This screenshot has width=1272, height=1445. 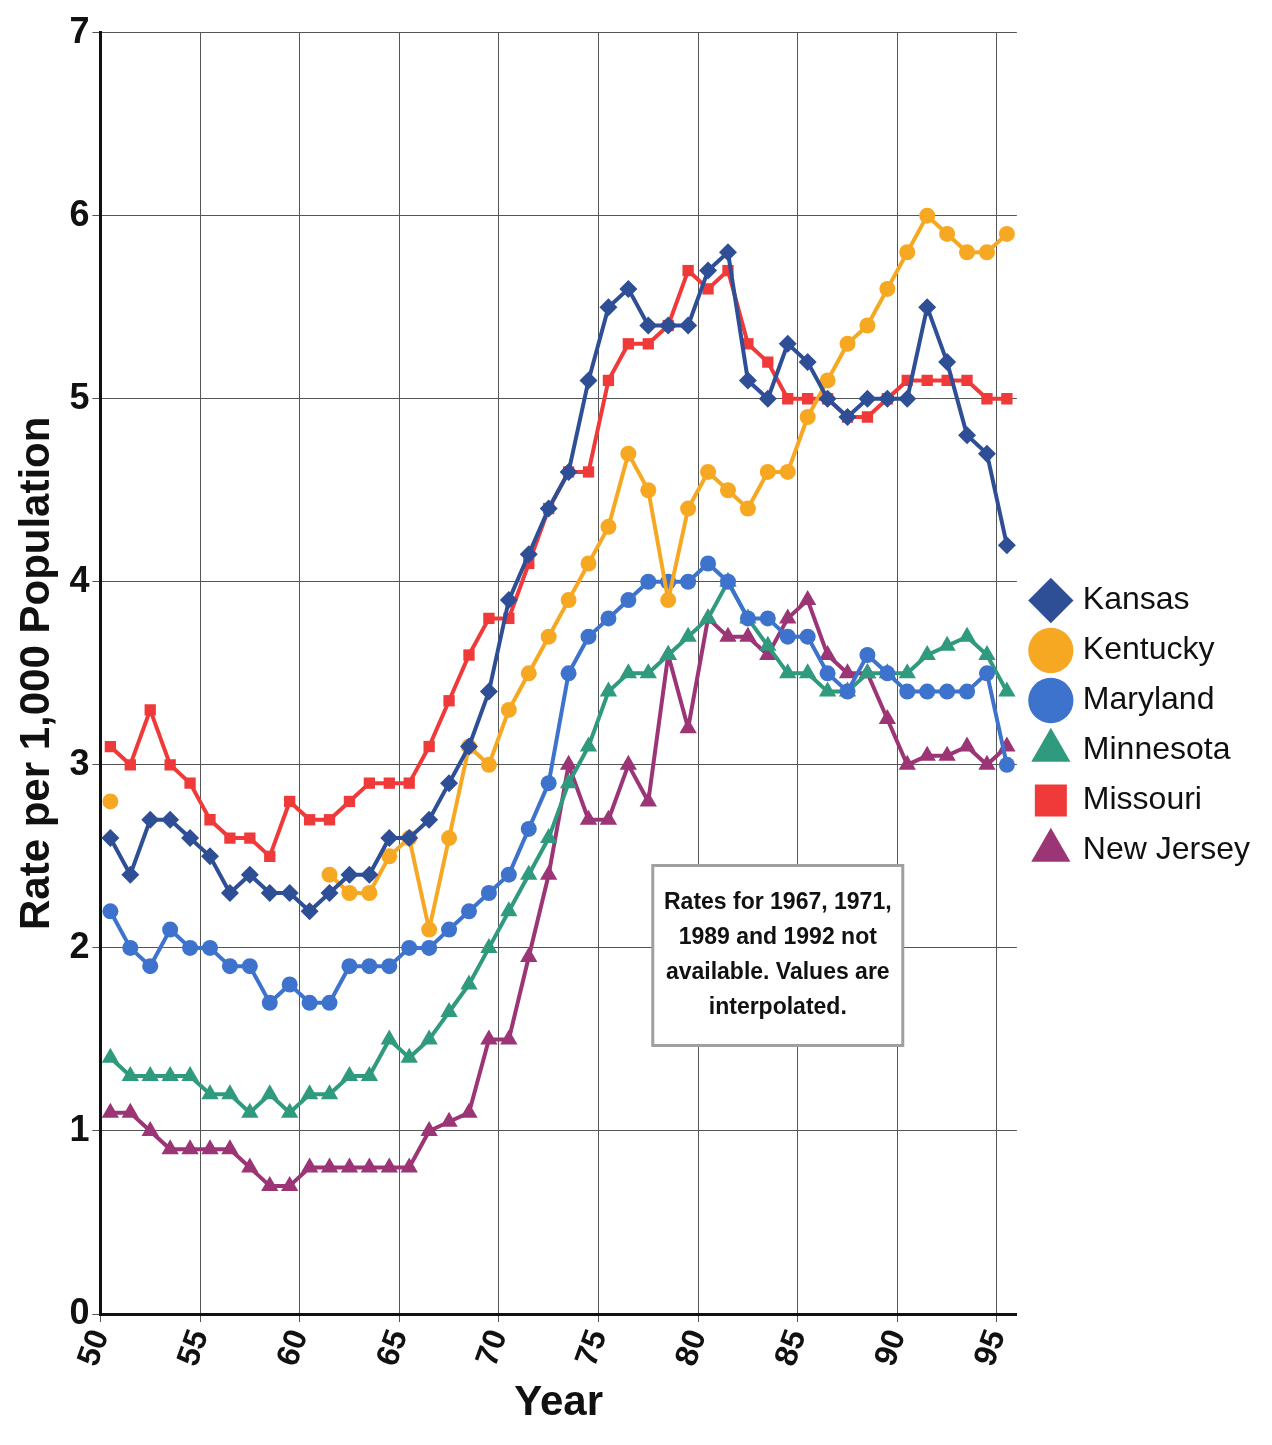 I want to click on x-tick-label: 65, so click(x=391, y=1347).